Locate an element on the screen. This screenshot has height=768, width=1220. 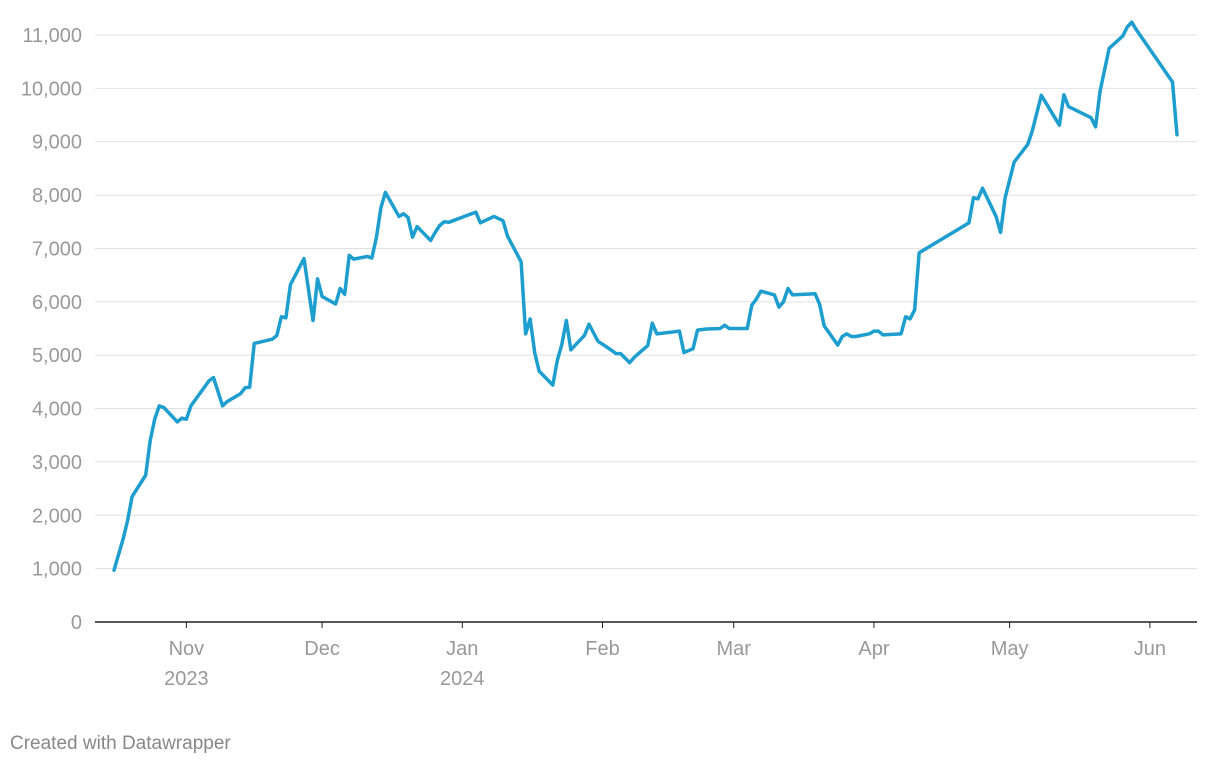
x-tick-label: May is located at coordinates (1010, 649).